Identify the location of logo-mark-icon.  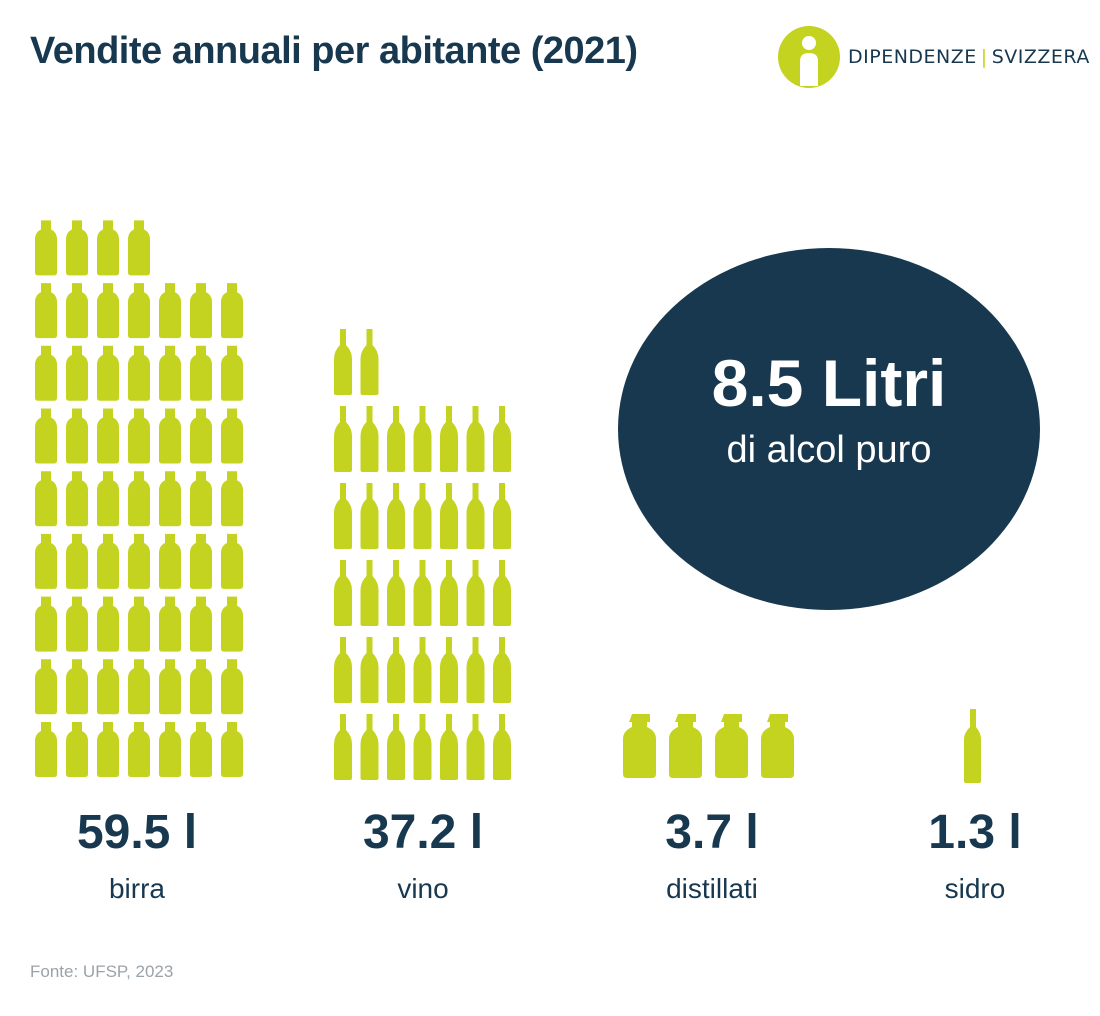
(809, 57).